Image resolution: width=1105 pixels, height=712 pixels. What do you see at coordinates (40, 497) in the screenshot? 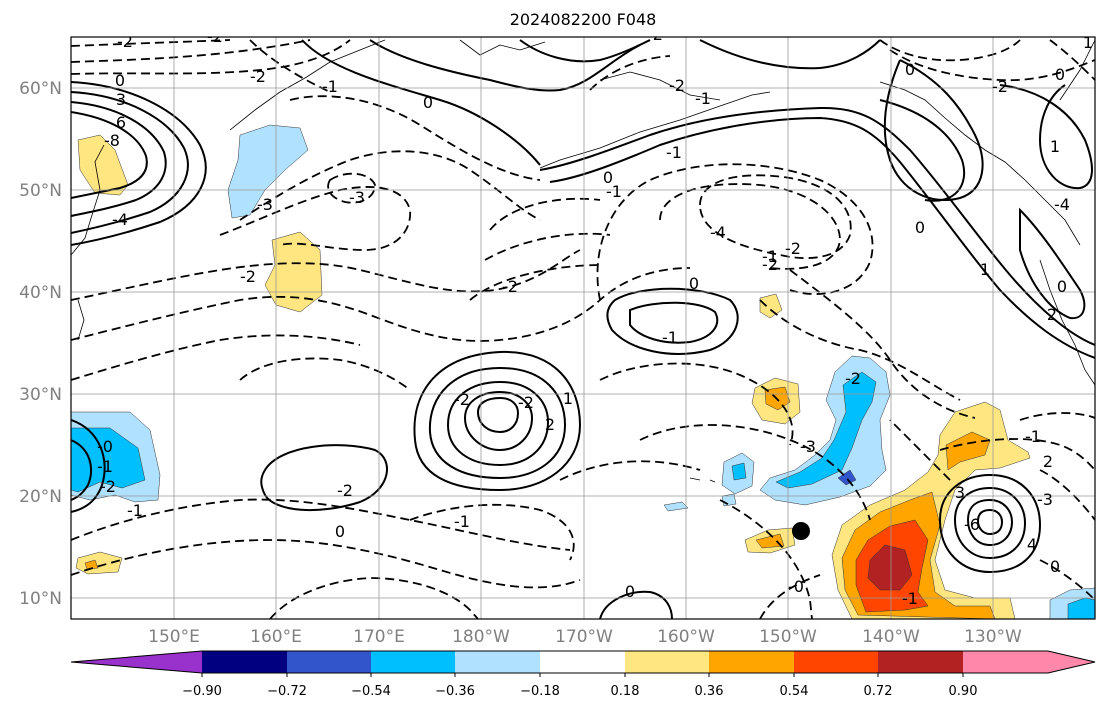
I see `lat-label: 20°N` at bounding box center [40, 497].